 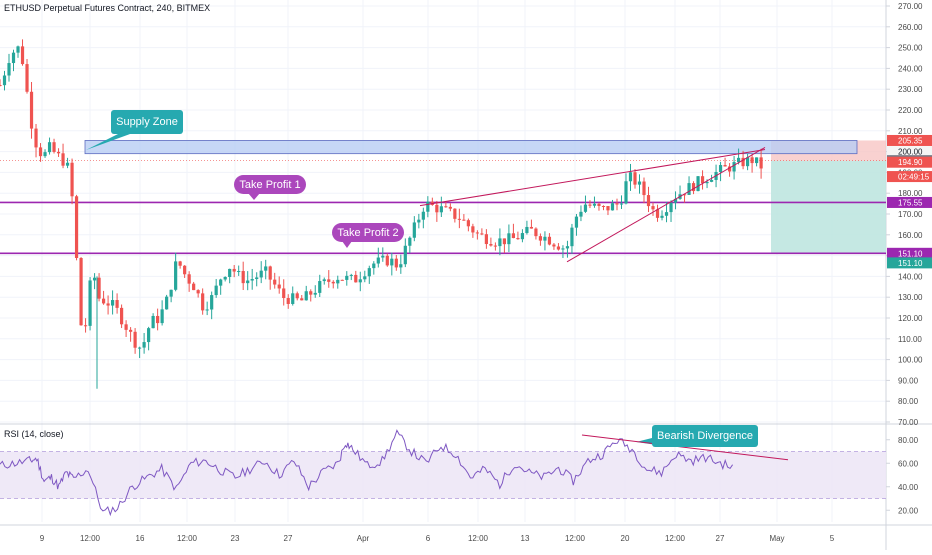 I want to click on price-tick-label: 170.00, so click(x=910, y=214).